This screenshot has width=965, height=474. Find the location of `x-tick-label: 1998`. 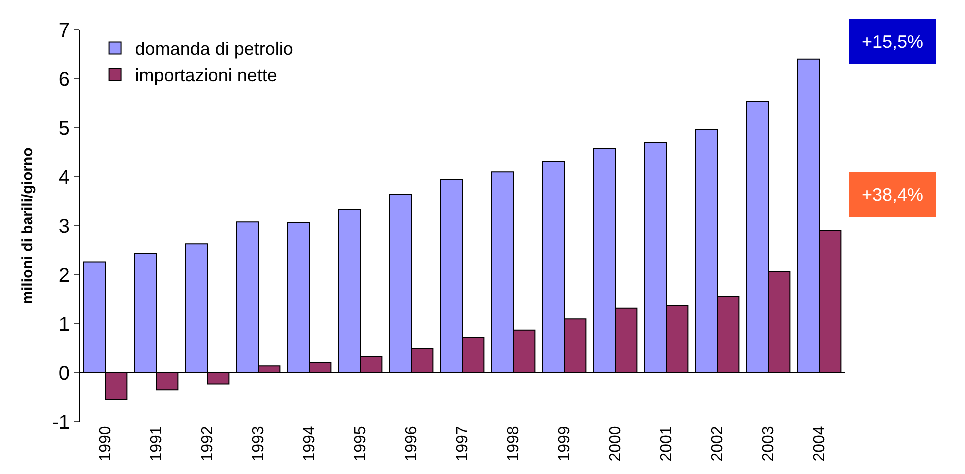

x-tick-label: 1998 is located at coordinates (514, 444).